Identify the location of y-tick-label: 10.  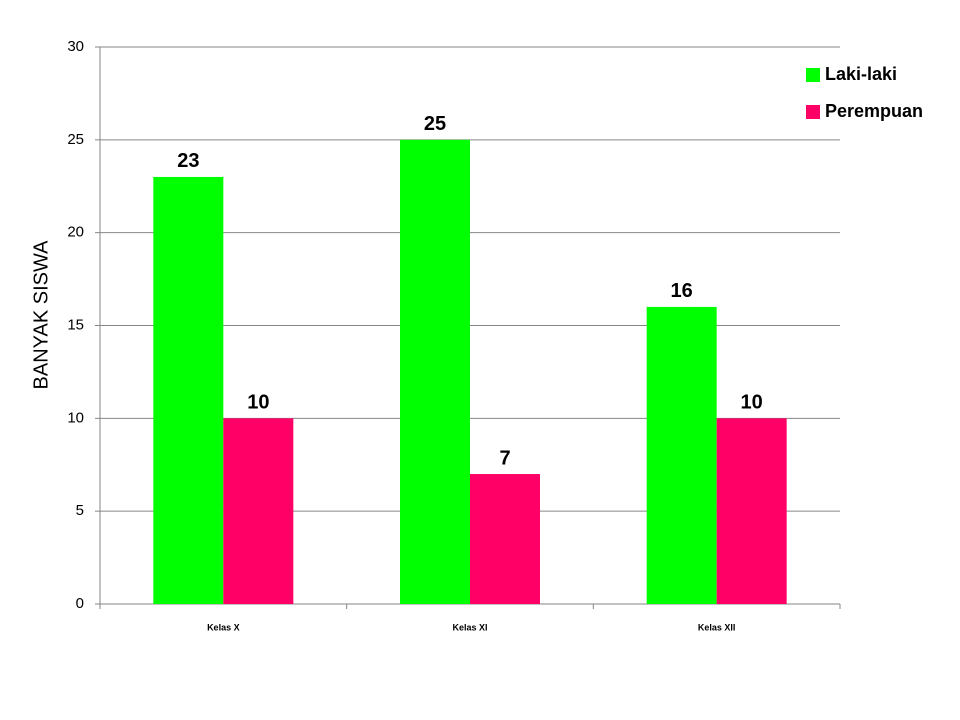
(75, 417).